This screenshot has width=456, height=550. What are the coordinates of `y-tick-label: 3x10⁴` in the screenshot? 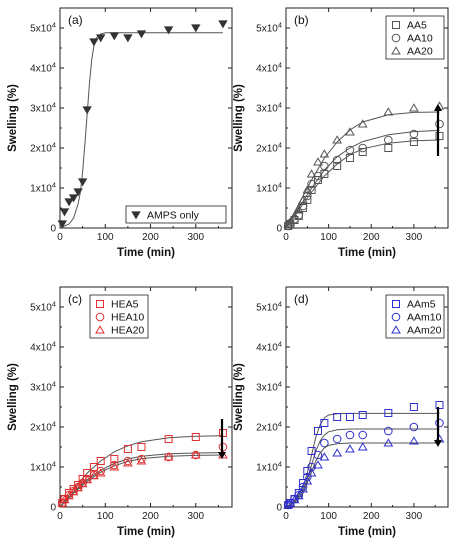 It's located at (269, 108).